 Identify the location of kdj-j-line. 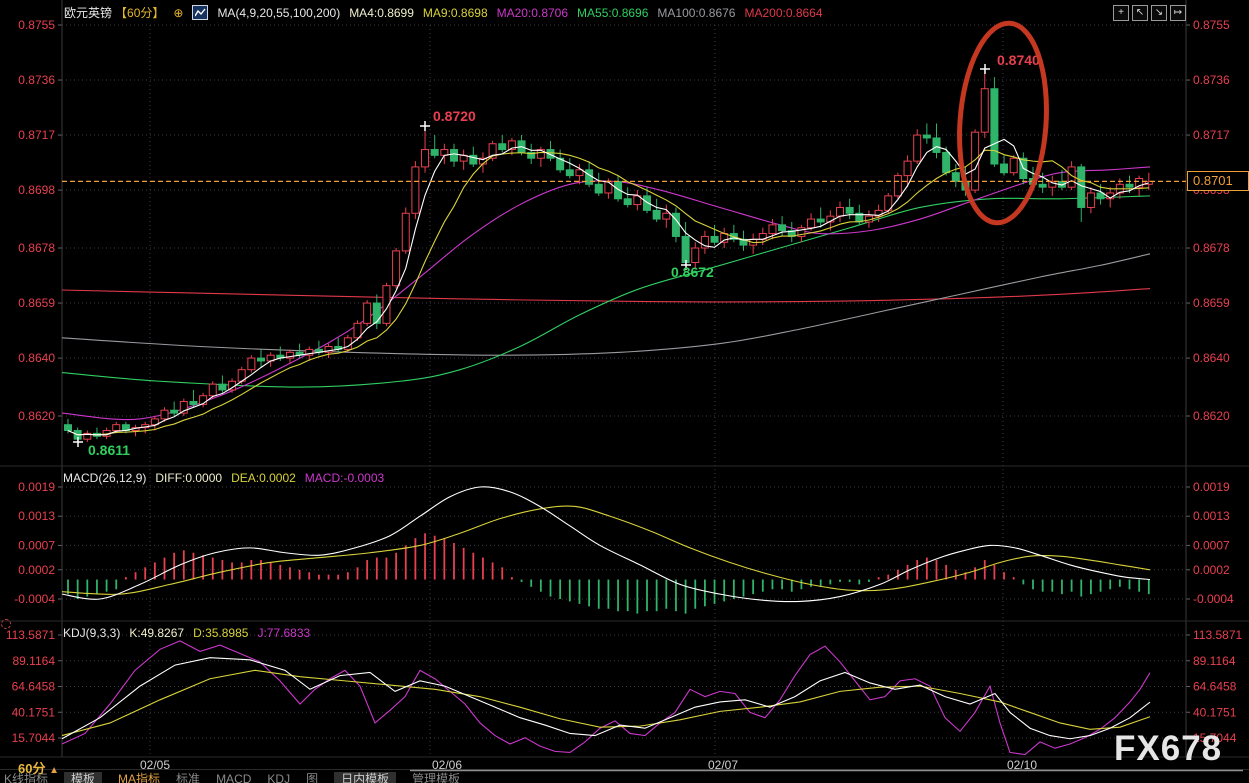
(606, 698).